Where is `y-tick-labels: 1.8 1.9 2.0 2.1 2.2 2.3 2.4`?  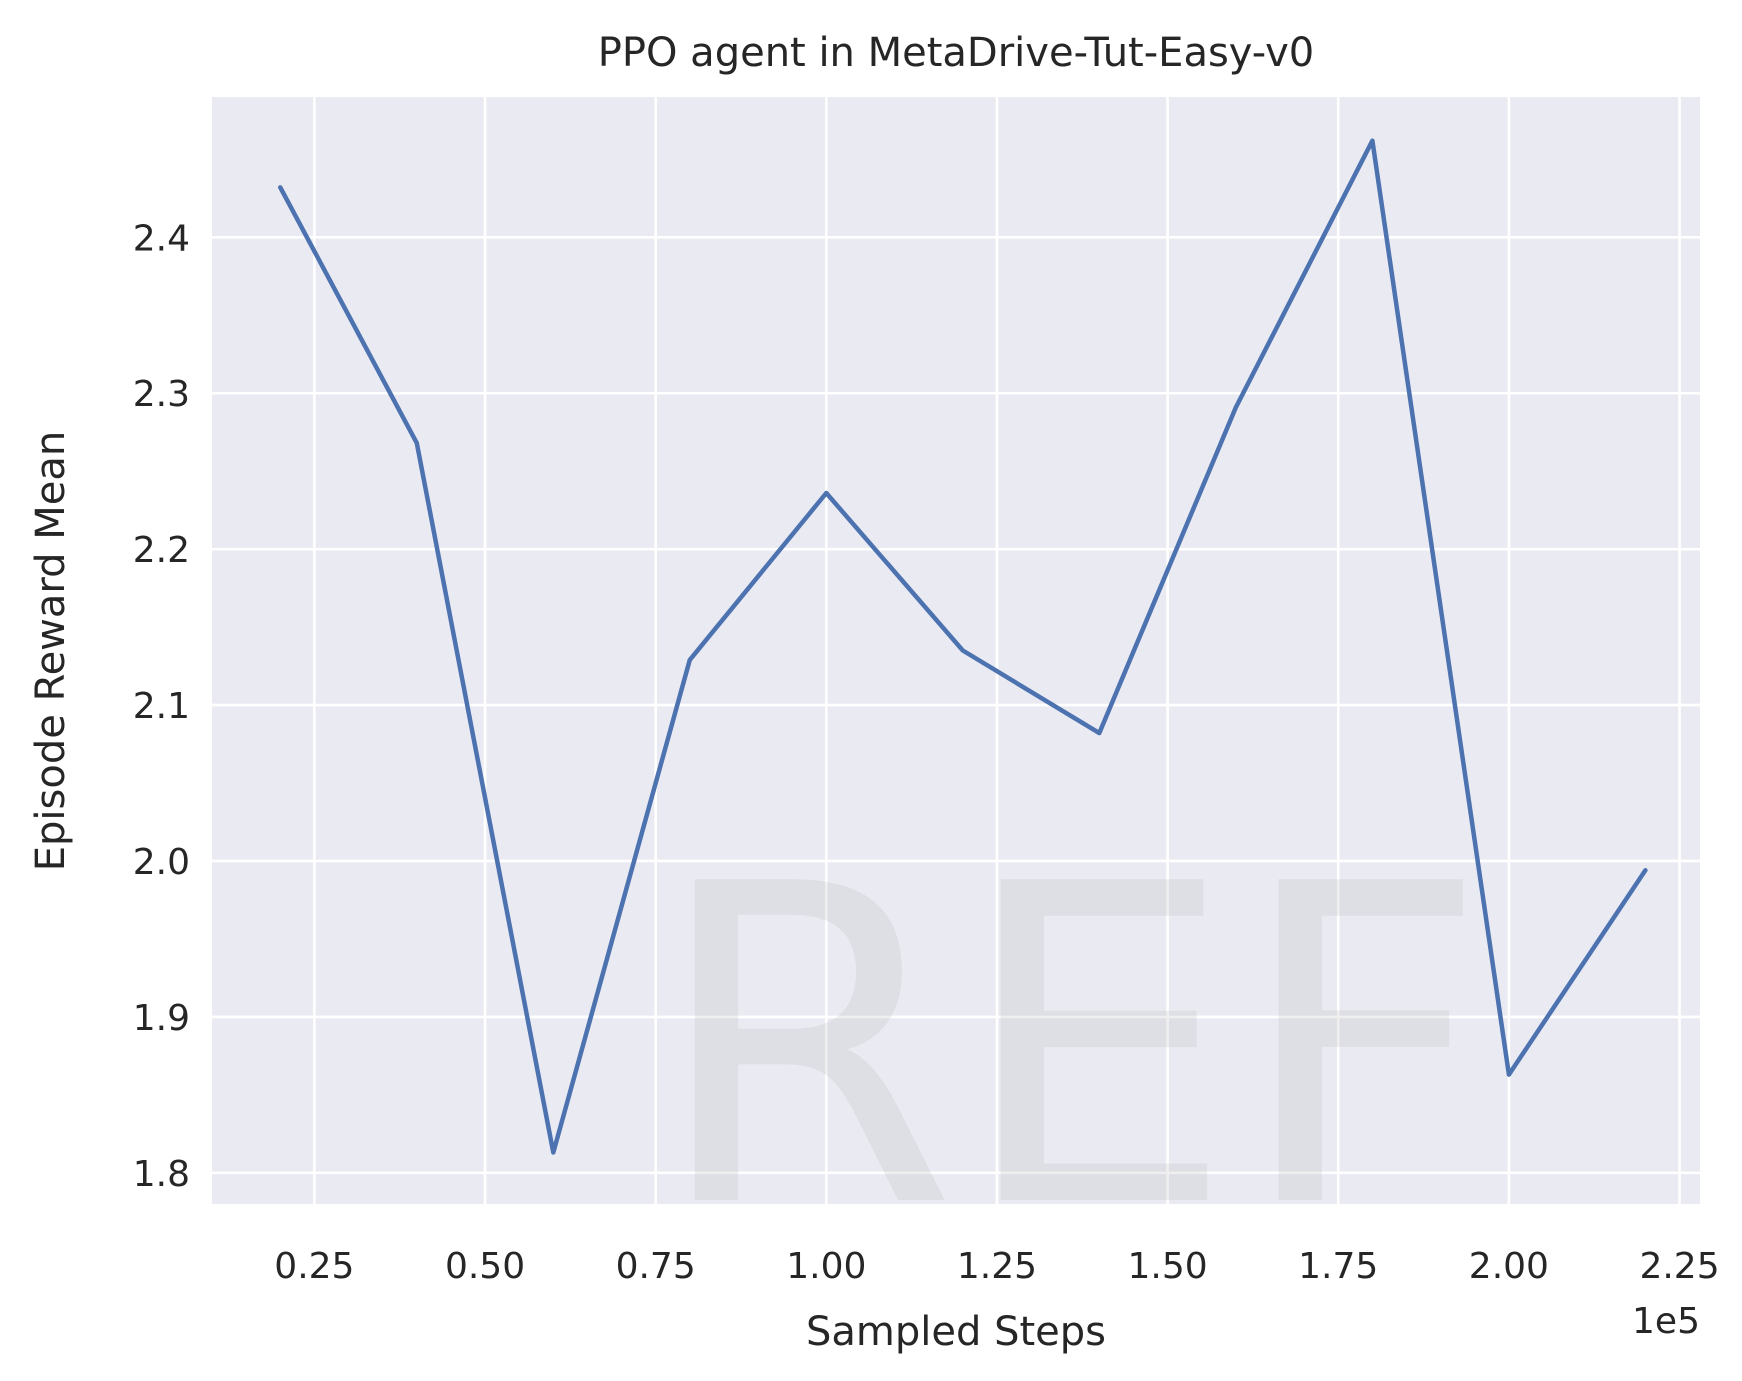
y-tick-labels: 1.8 1.9 2.0 2.1 2.2 2.3 2.4 is located at coordinates (161, 706).